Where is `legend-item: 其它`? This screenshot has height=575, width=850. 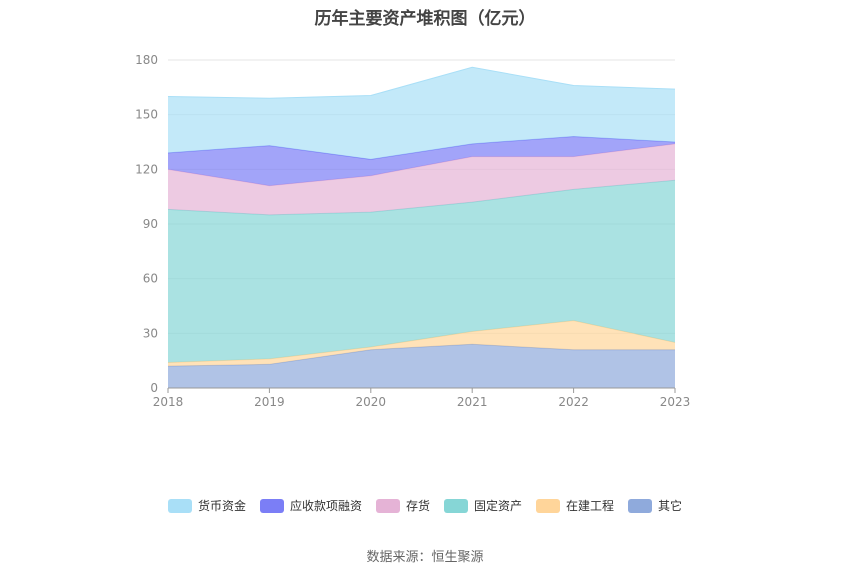
legend-item: 其它 is located at coordinates (655, 505).